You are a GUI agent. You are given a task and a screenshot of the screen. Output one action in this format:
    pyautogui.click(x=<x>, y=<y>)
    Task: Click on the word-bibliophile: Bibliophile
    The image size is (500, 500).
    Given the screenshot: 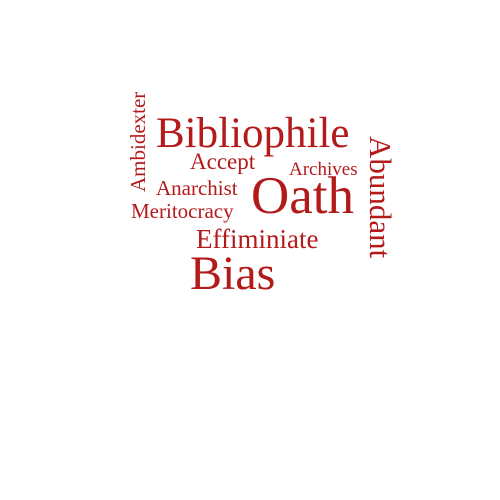 What is the action you would take?
    pyautogui.click(x=253, y=133)
    